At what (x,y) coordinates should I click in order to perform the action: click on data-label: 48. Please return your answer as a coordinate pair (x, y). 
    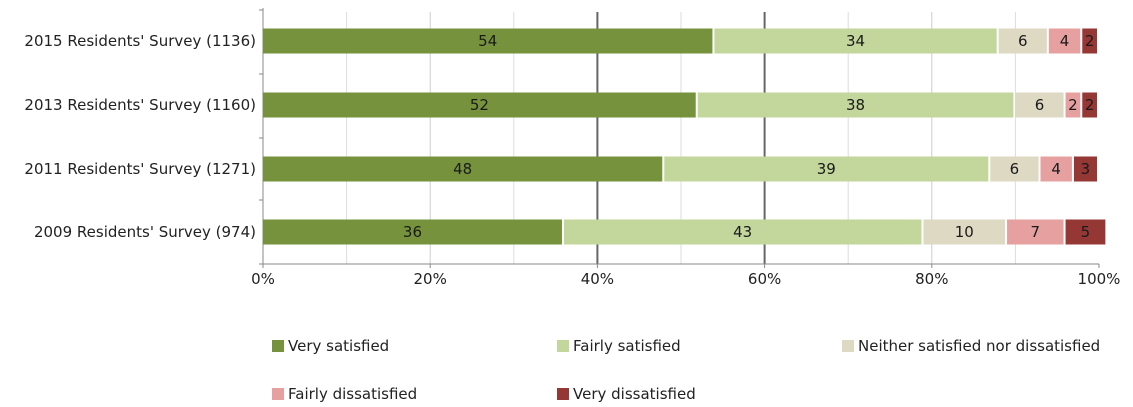
    Looking at the image, I should click on (462, 169).